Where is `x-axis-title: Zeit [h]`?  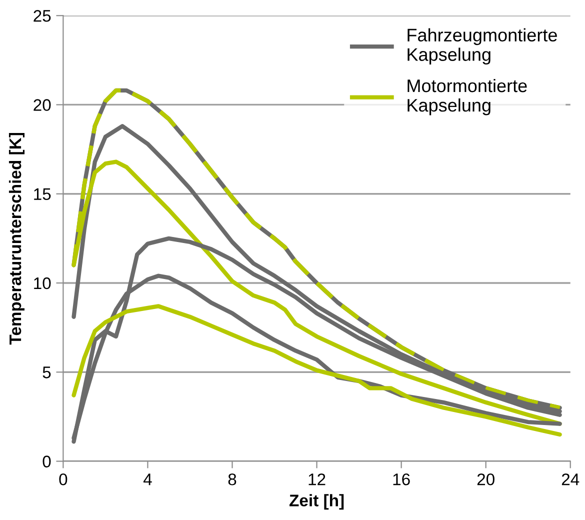
x-axis-title: Zeit [h] is located at coordinates (317, 502).